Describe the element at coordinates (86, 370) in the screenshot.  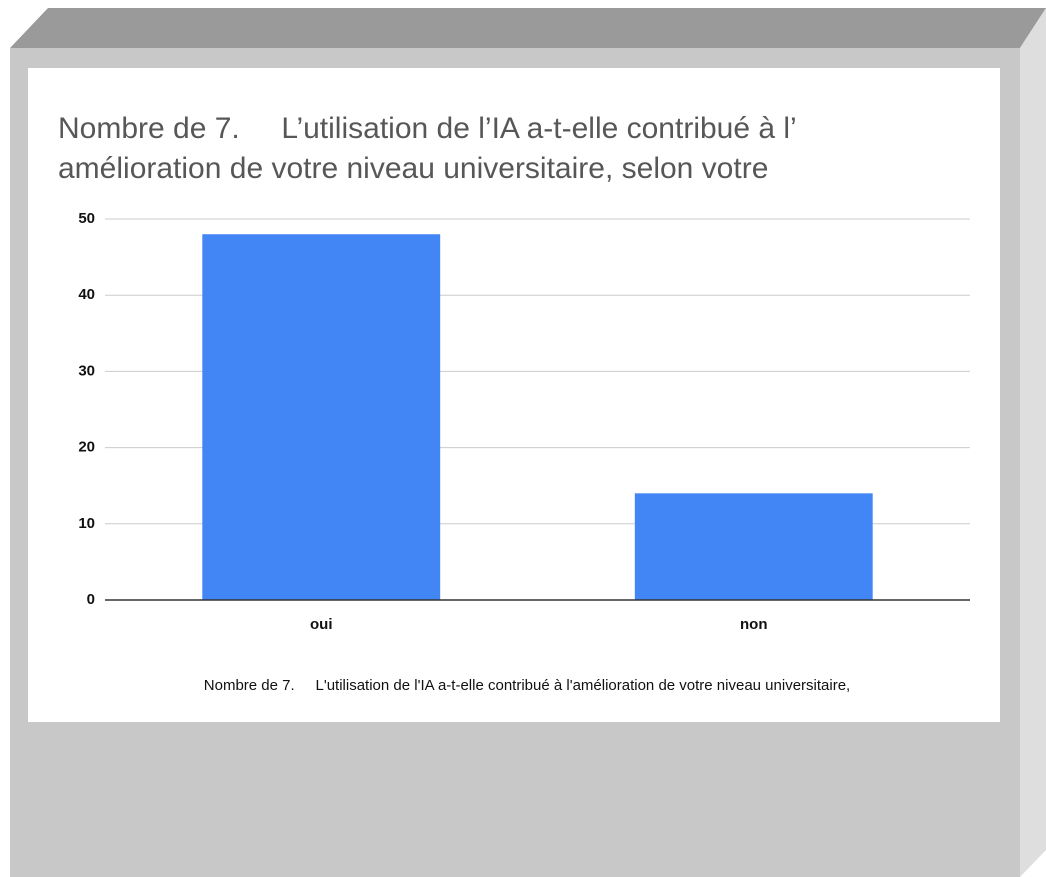
I see `y-tick-label: 30` at that location.